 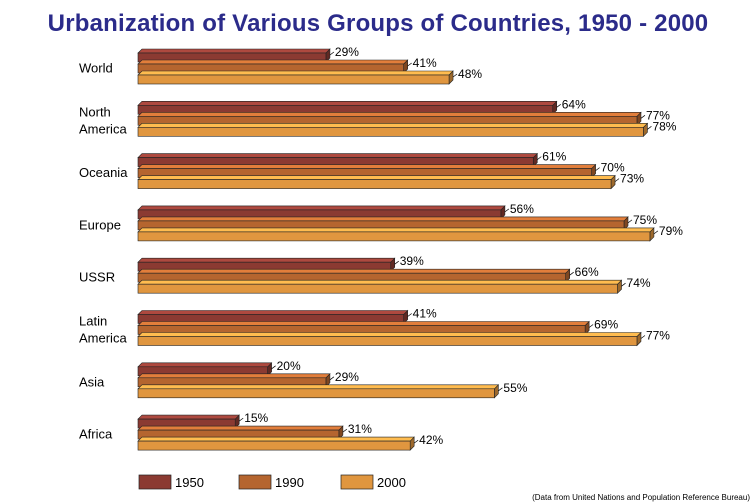 I want to click on value-label: 74%, so click(x=639, y=283).